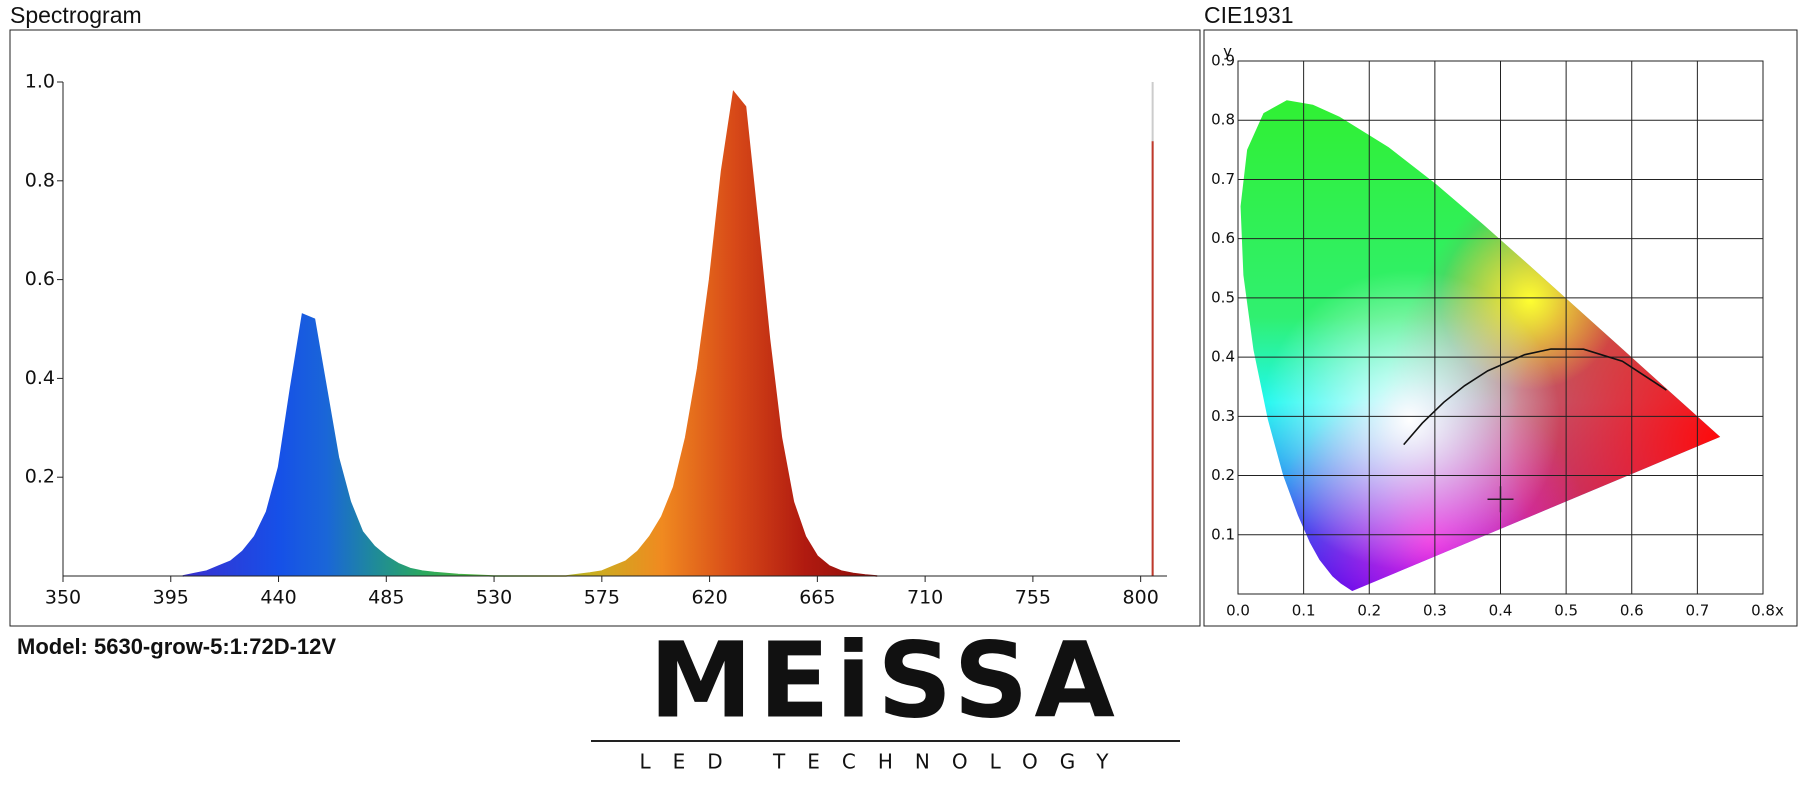 This screenshot has width=1806, height=790. Describe the element at coordinates (1535, 397) in the screenshot. I see `planckian-locus` at that location.